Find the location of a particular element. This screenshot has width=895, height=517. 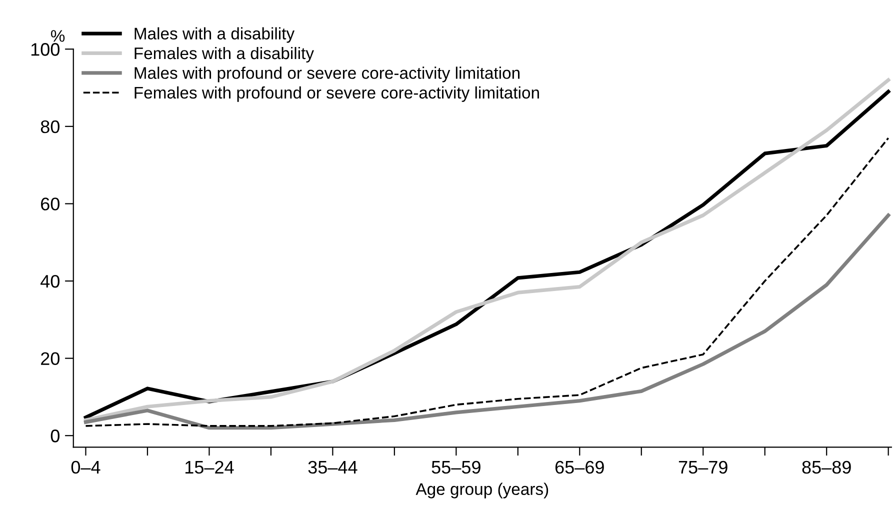

x-tick-label: 35–44 is located at coordinates (333, 467).